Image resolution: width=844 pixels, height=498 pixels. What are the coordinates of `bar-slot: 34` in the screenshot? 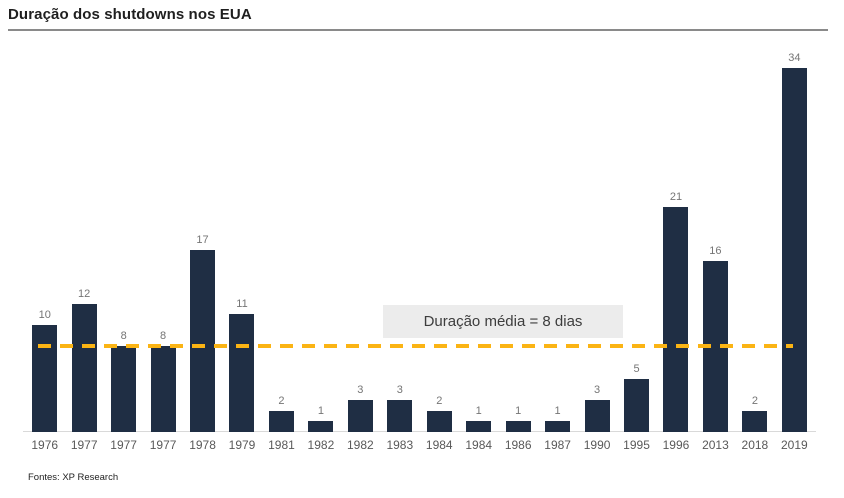 It's located at (794, 236).